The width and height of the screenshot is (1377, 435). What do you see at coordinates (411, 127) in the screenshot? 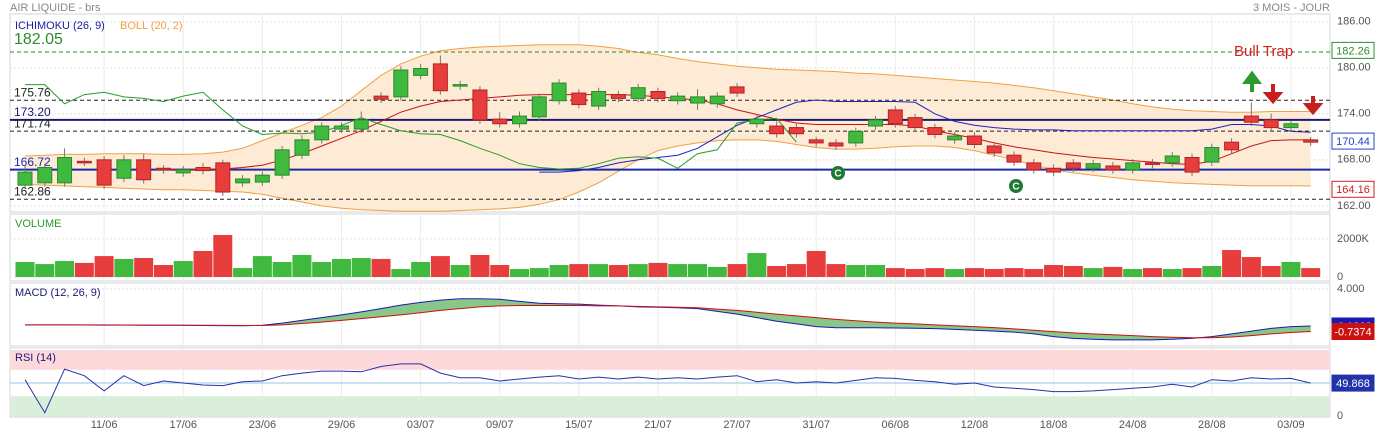
I see `ichimoku-line` at bounding box center [411, 127].